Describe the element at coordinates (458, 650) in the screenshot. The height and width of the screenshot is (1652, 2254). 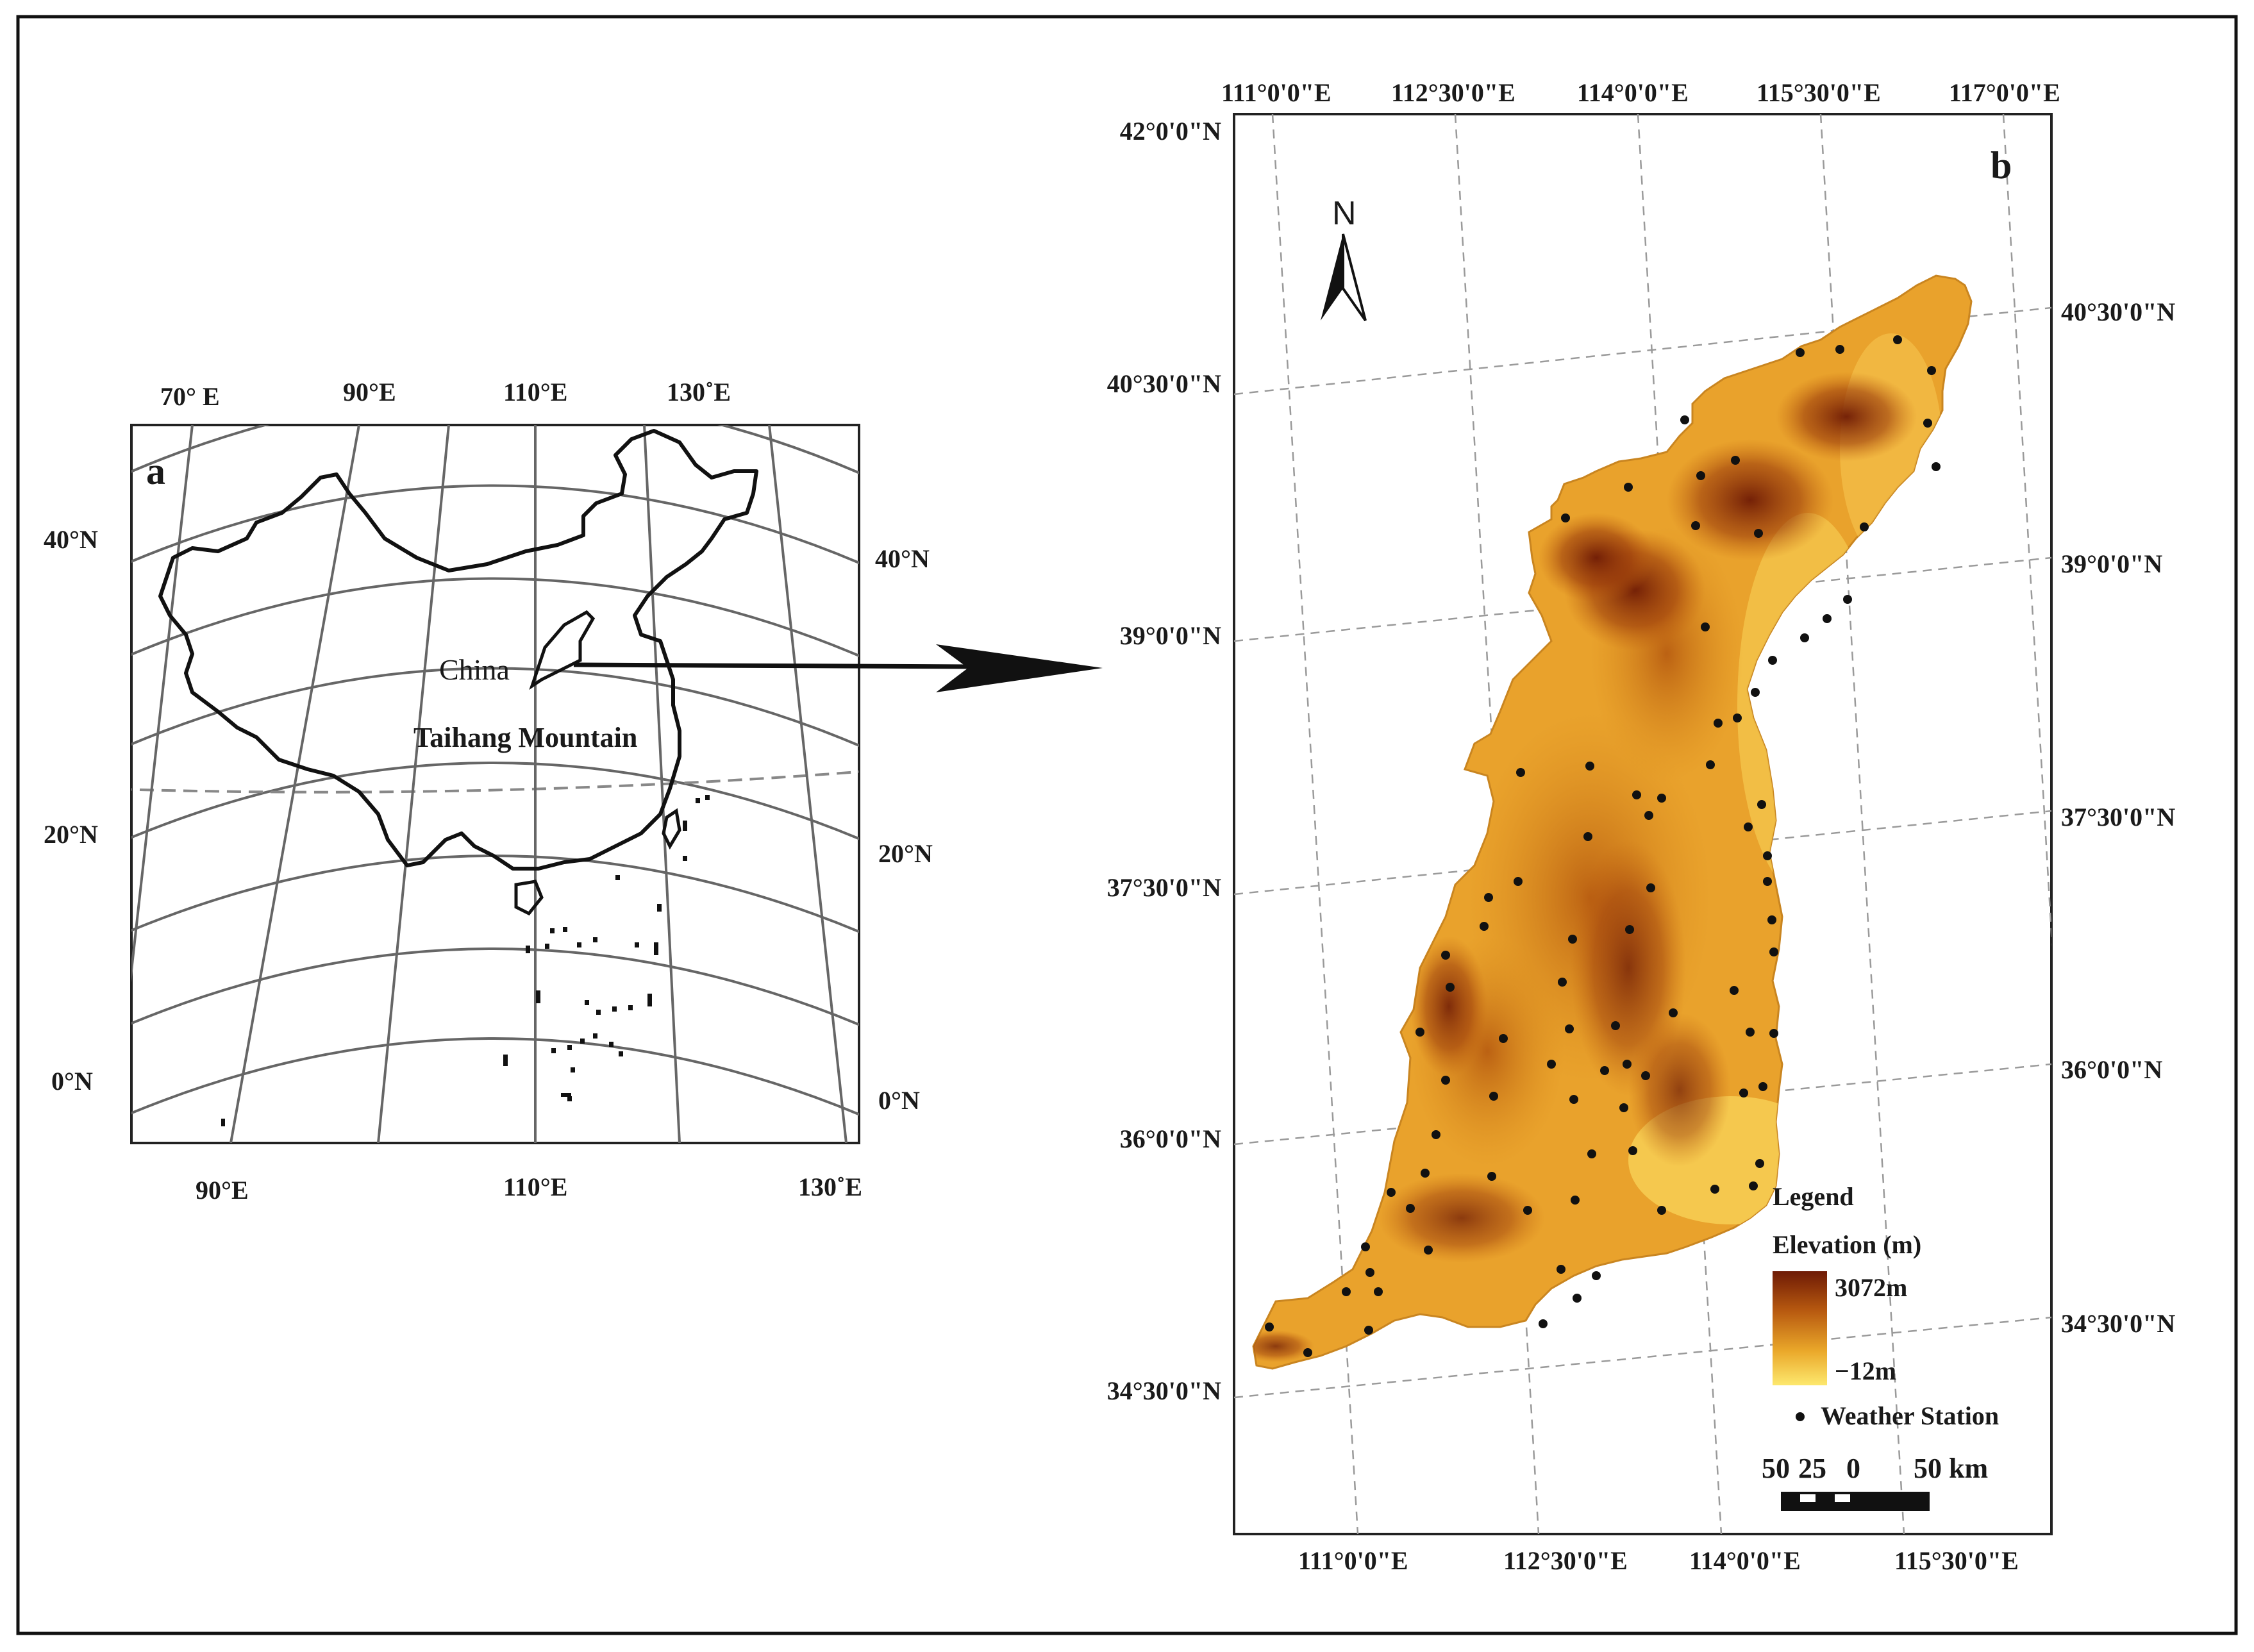
I see `china-outline` at that location.